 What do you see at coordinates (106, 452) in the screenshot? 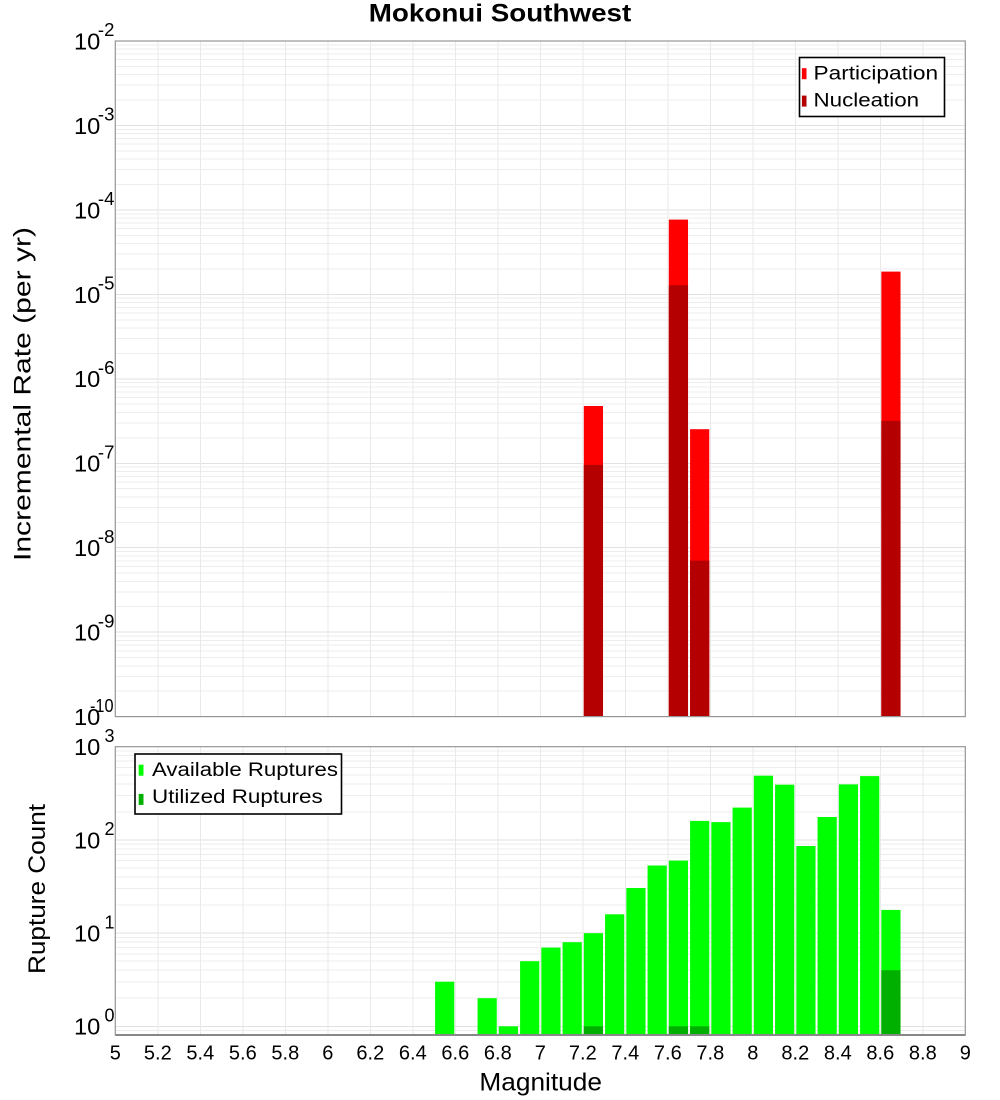
I see `svg-text: -7` at bounding box center [106, 452].